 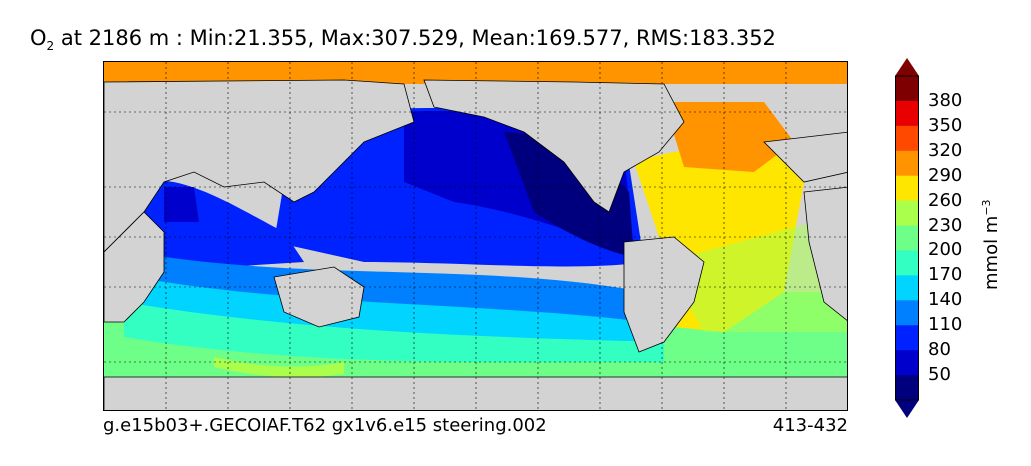 I want to click on colorbar-tick-label: 140, so click(x=945, y=300).